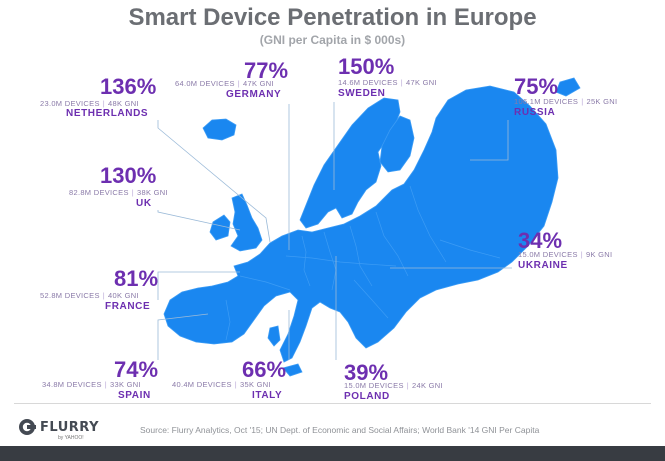  Describe the element at coordinates (397, 144) in the screenshot. I see `finland-shape` at that location.